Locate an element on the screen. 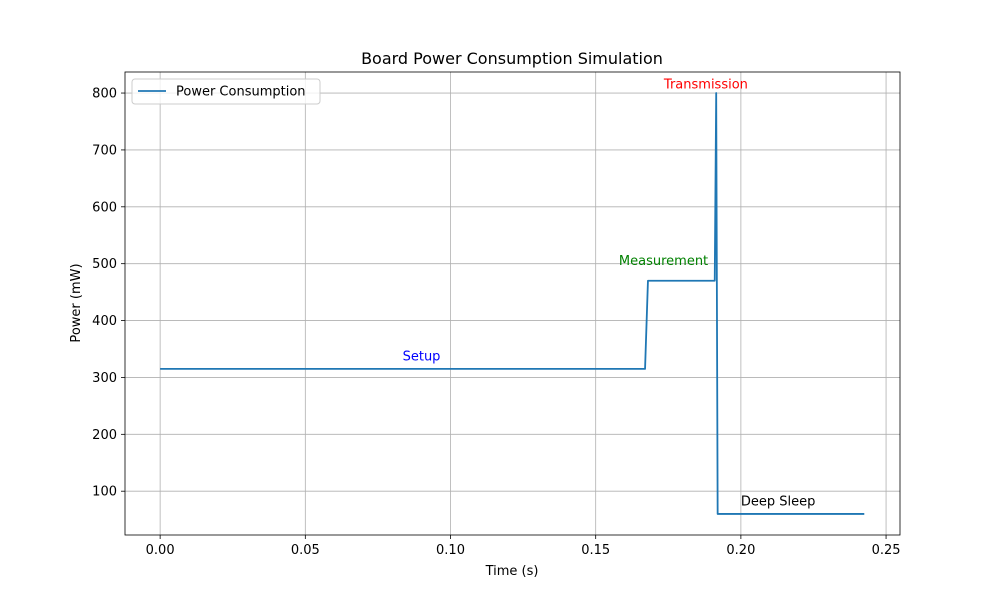  x-tick-label: 0.20 is located at coordinates (740, 550).